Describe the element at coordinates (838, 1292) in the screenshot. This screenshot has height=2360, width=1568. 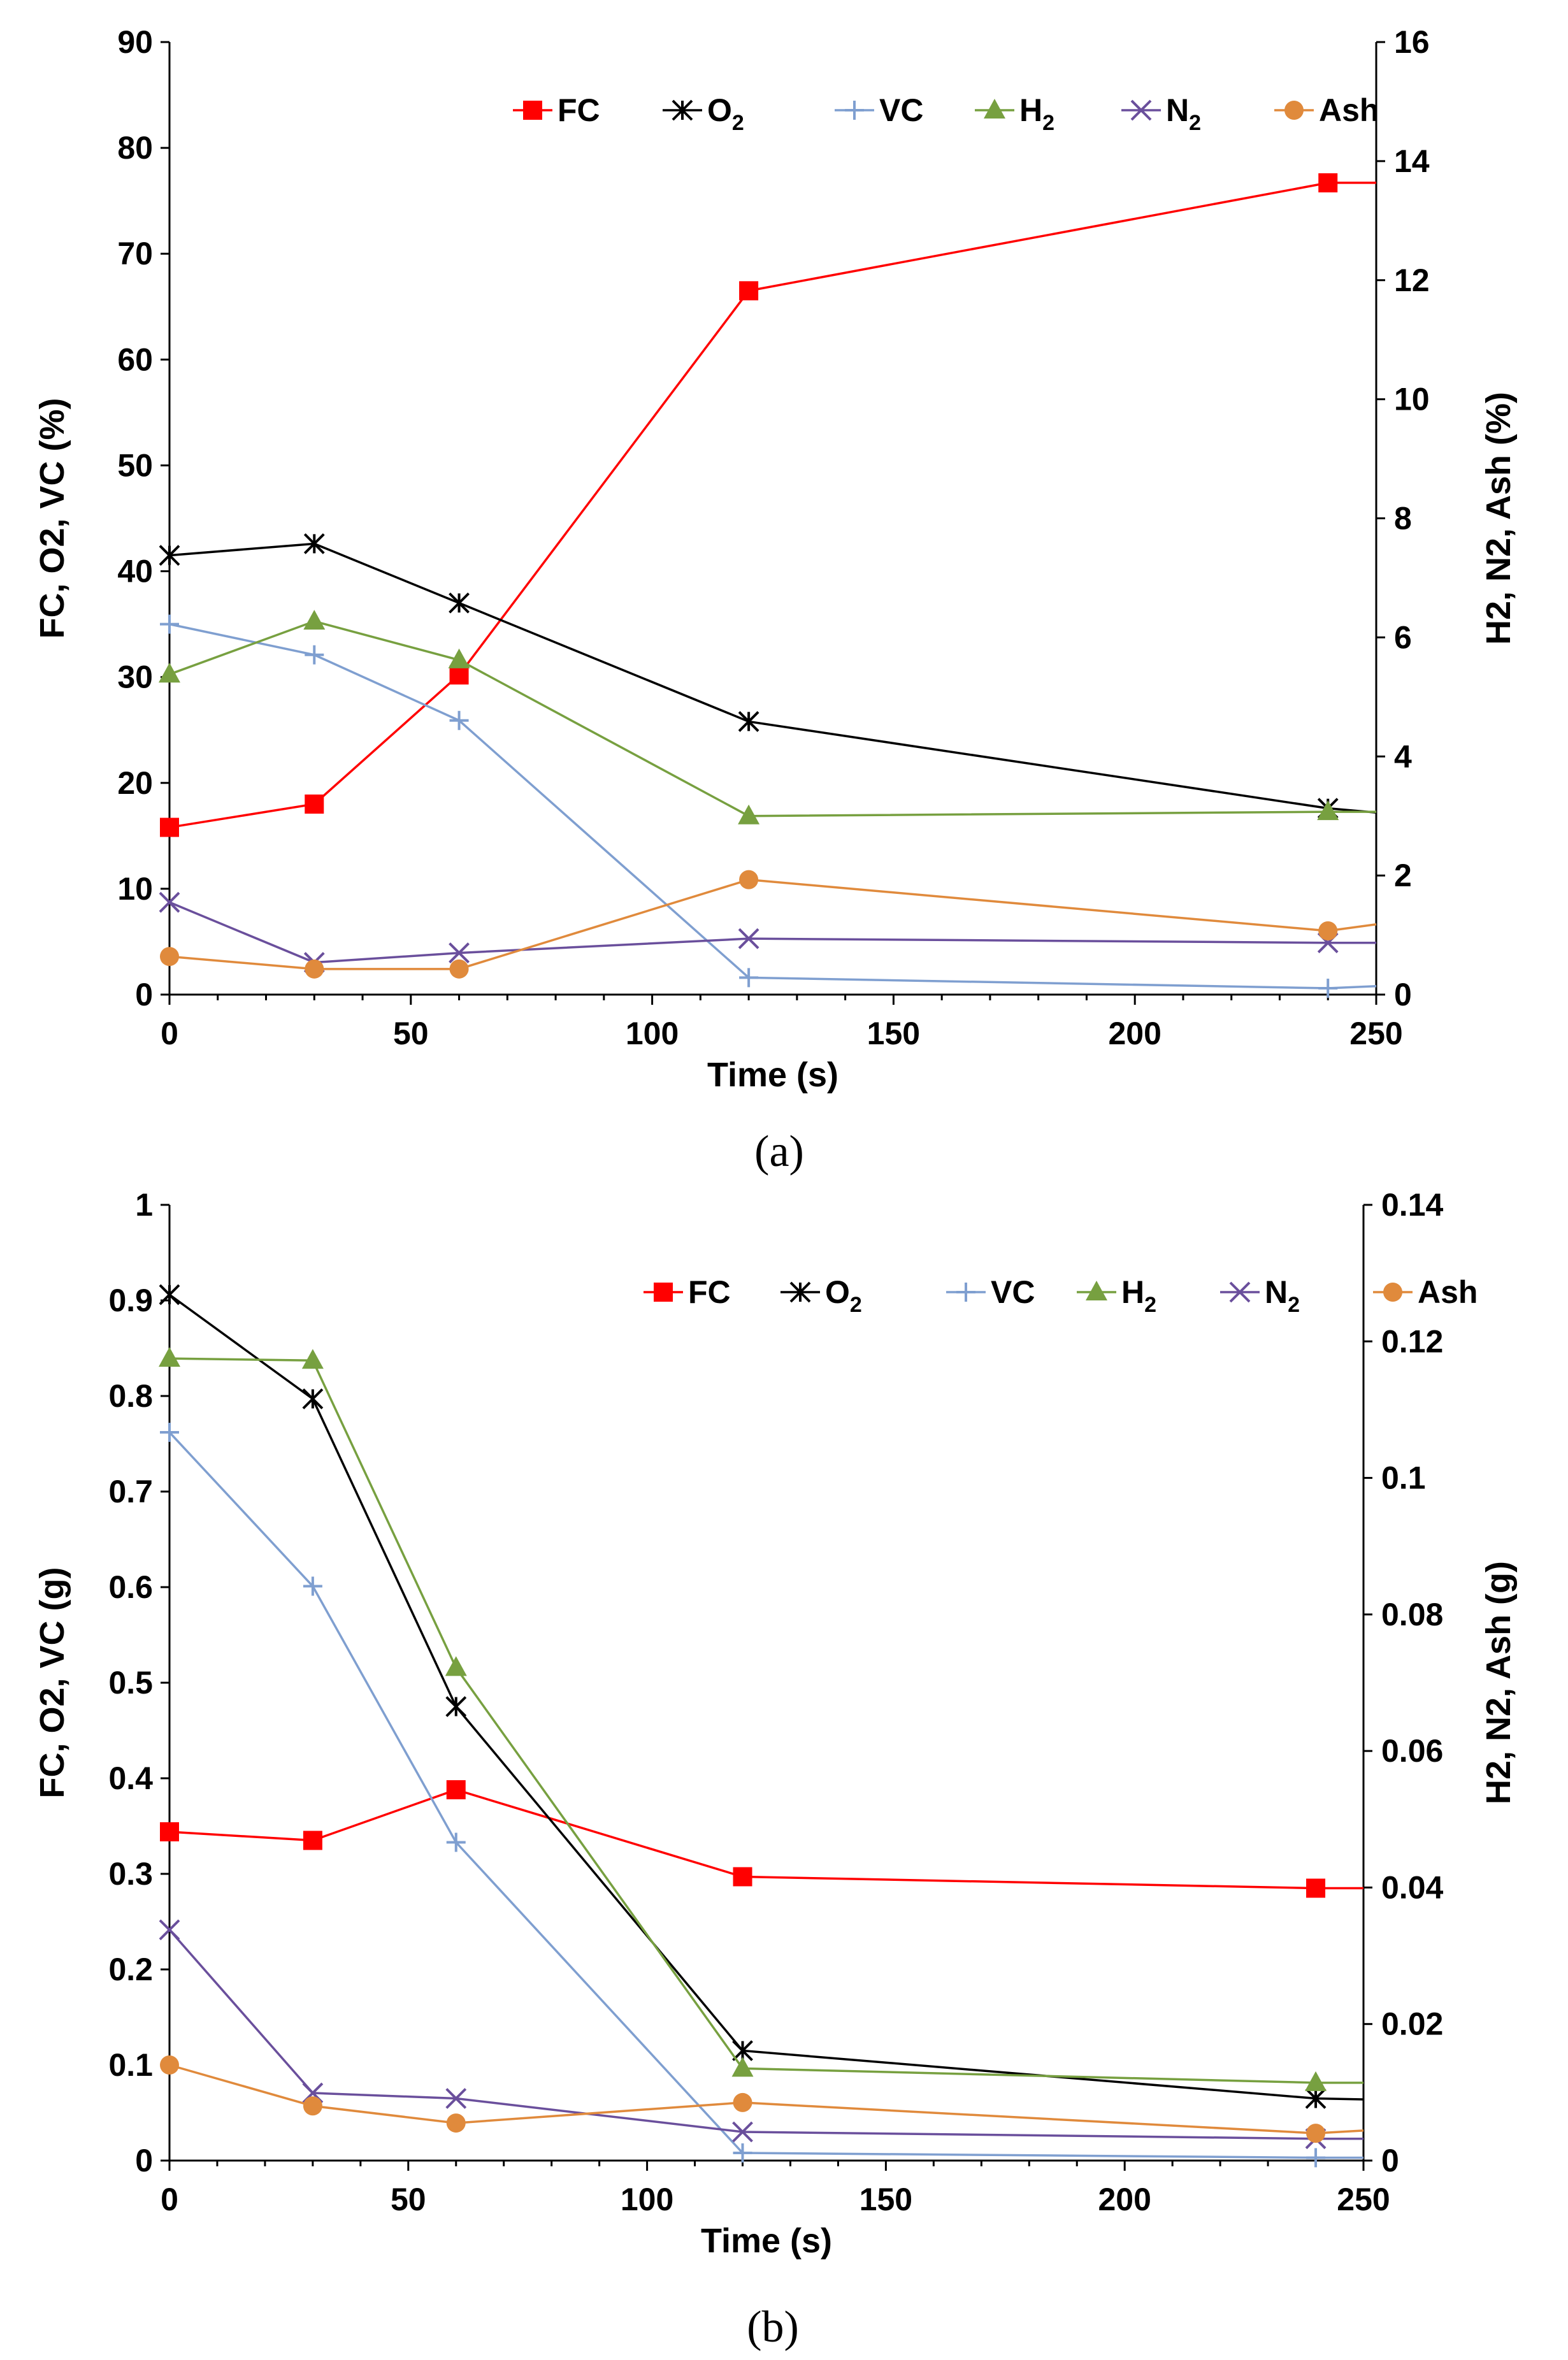
I see `legend-label-main: O` at that location.